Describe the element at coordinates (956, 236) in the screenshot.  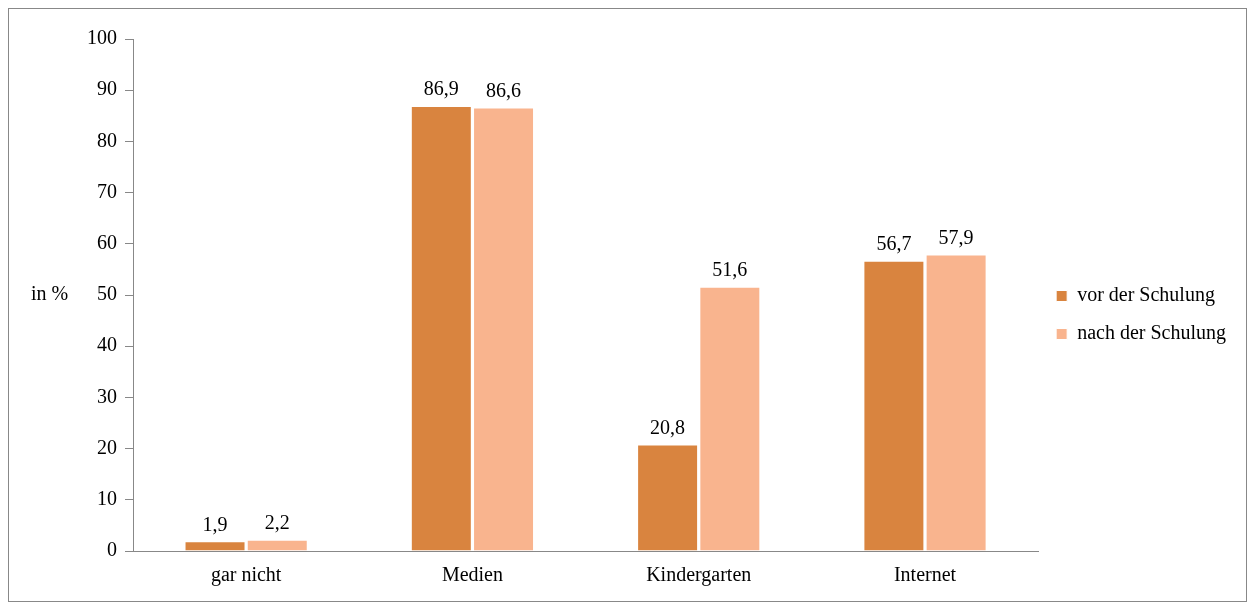
I see `data-label: 57,9` at that location.